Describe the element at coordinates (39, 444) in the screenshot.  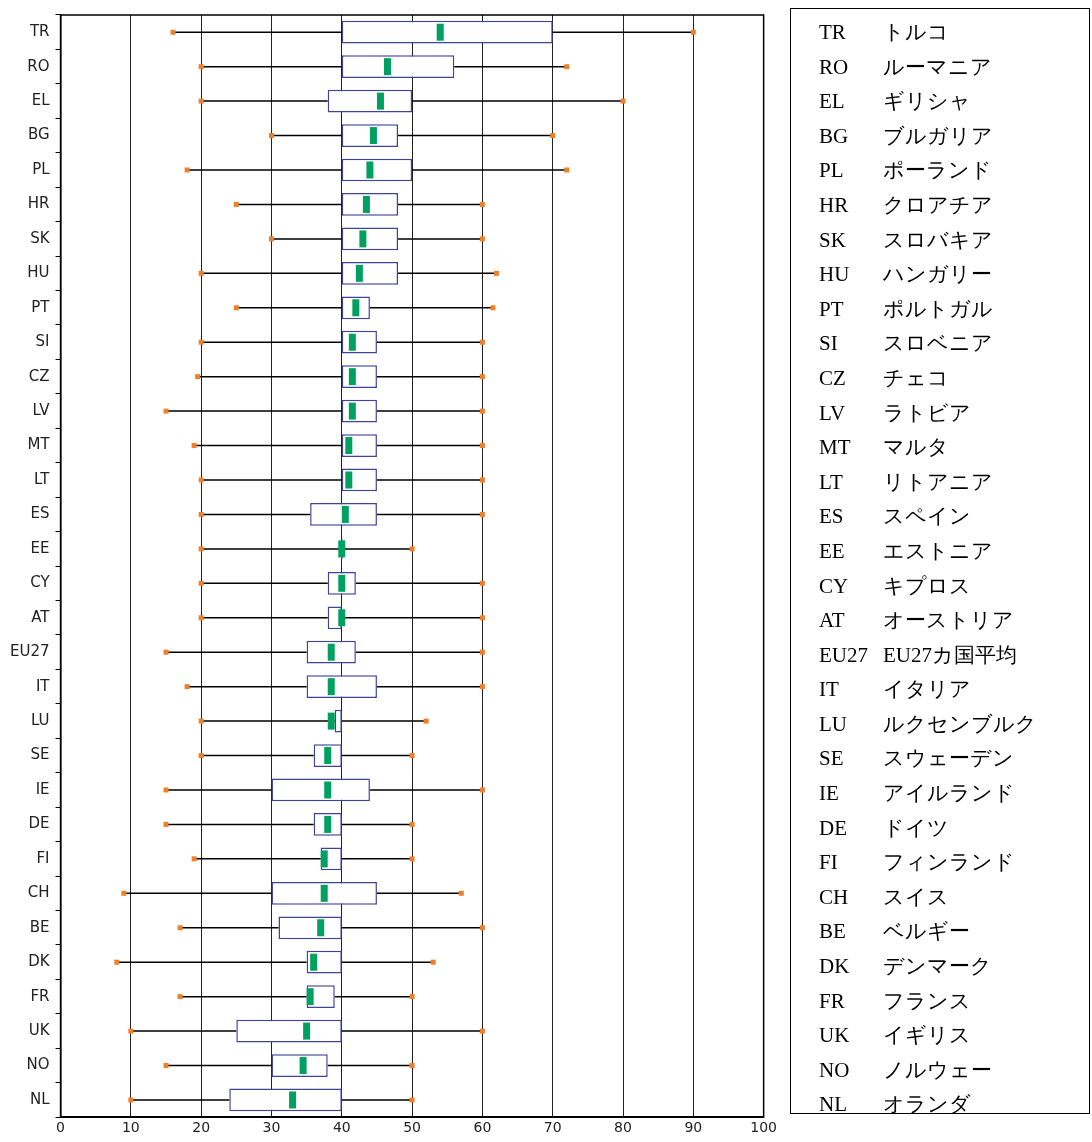
I see `y-tick-label: MT` at that location.